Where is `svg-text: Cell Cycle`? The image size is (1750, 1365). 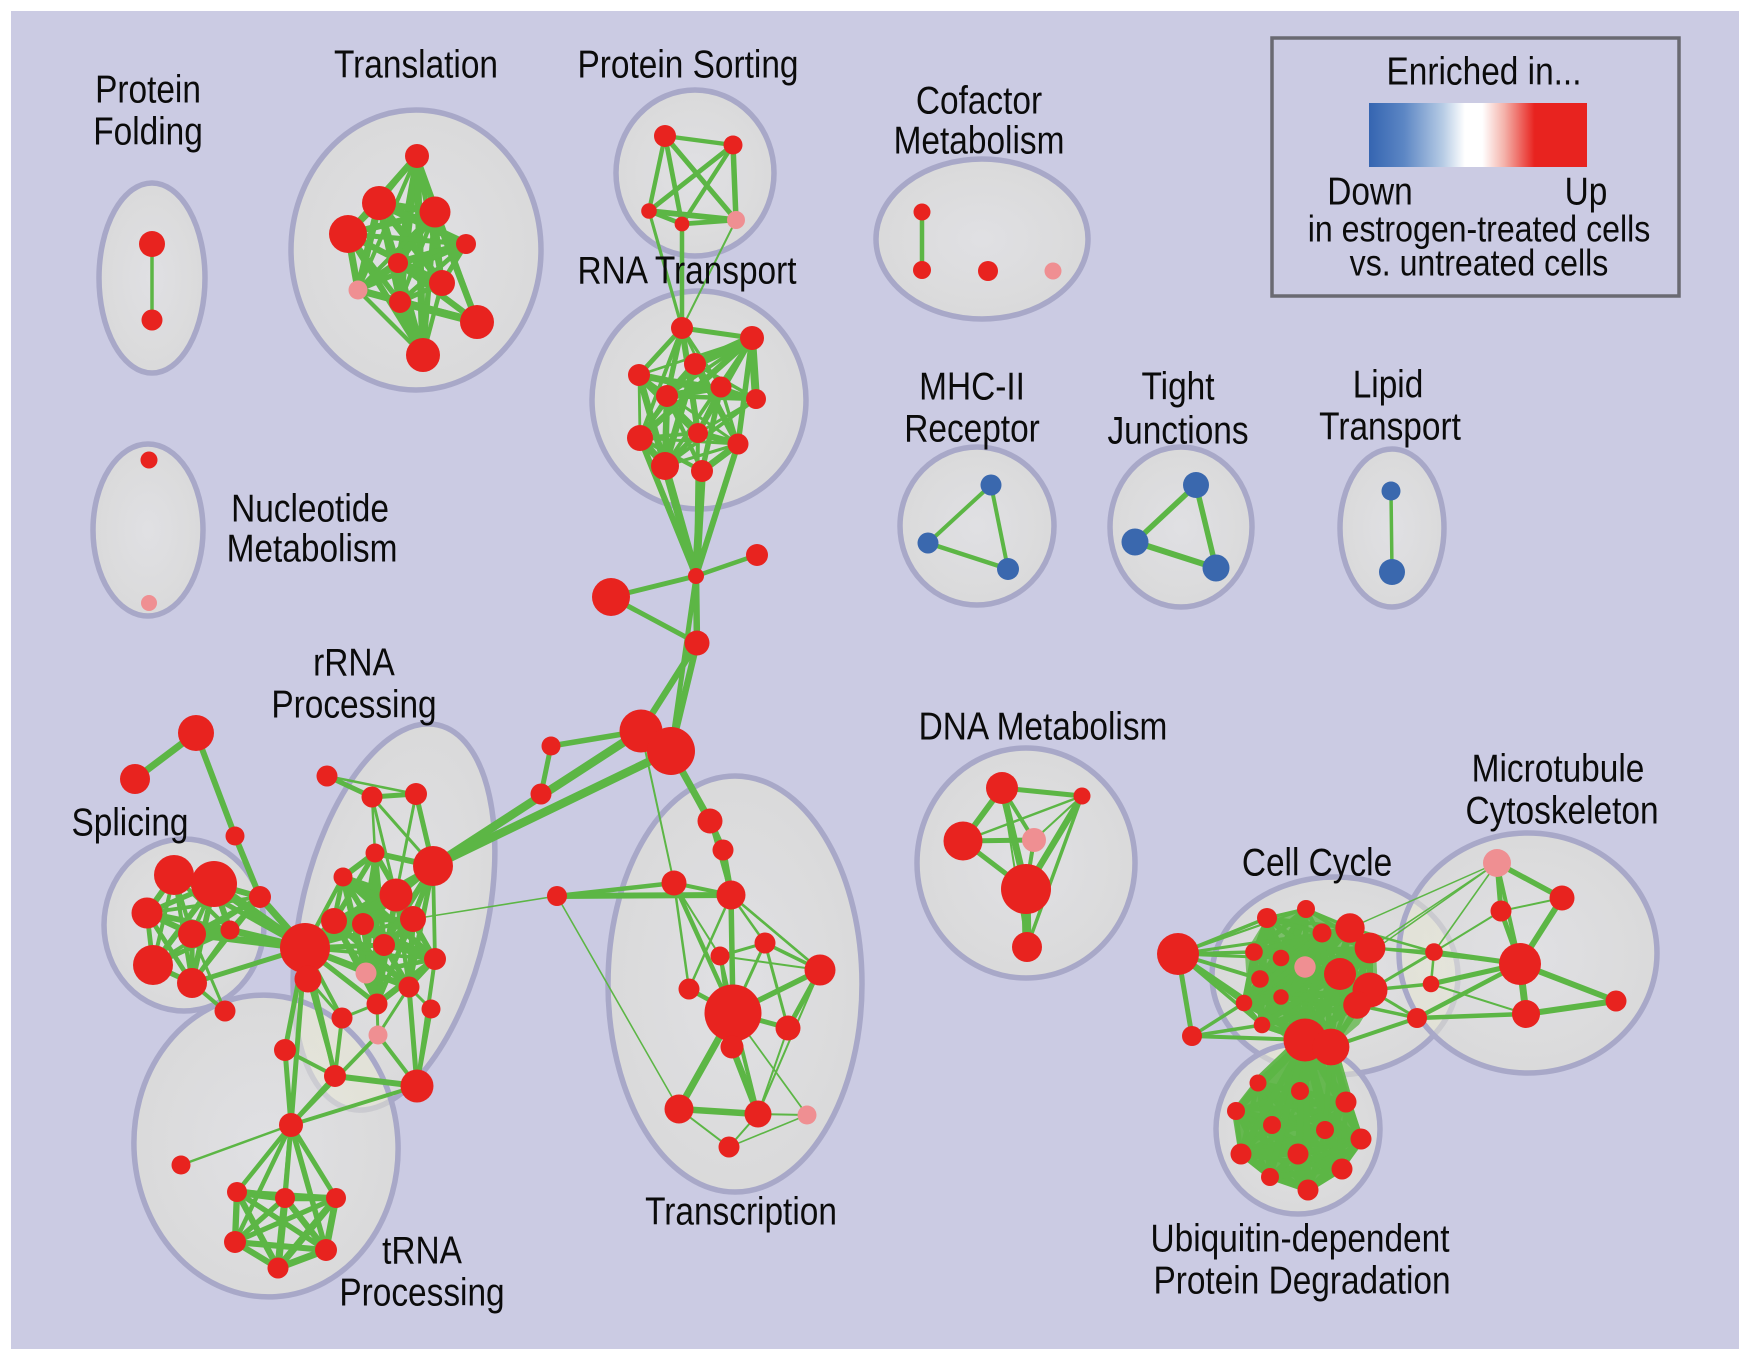
svg-text: Cell Cycle is located at coordinates (1317, 862).